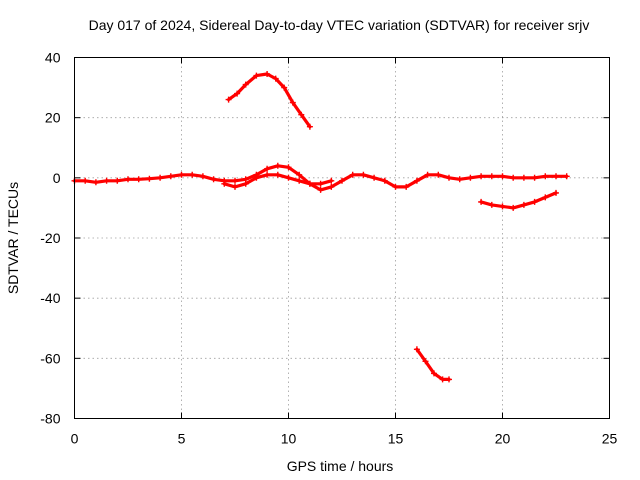  I want to click on y-tick-label: -40, so click(50, 298).